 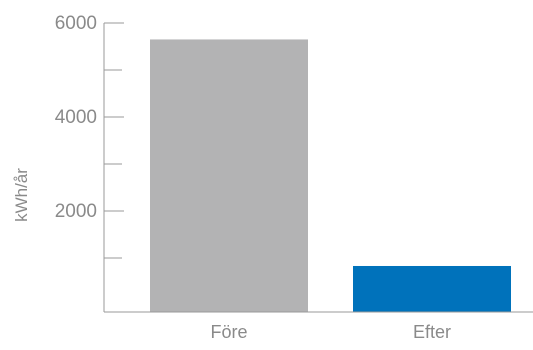 What do you see at coordinates (228, 332) in the screenshot?
I see `x-category-label: Före` at bounding box center [228, 332].